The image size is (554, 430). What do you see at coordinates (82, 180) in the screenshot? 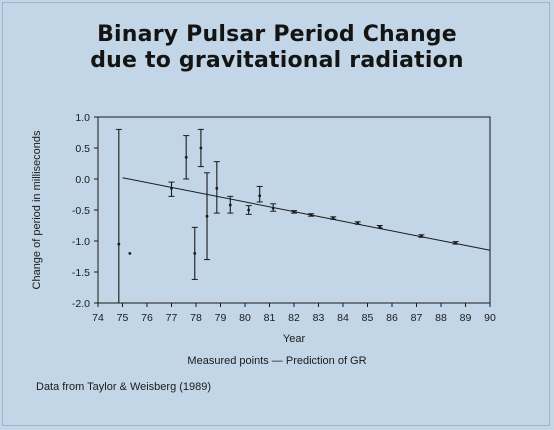
I see `y-tick-label: 0.0` at bounding box center [82, 180].